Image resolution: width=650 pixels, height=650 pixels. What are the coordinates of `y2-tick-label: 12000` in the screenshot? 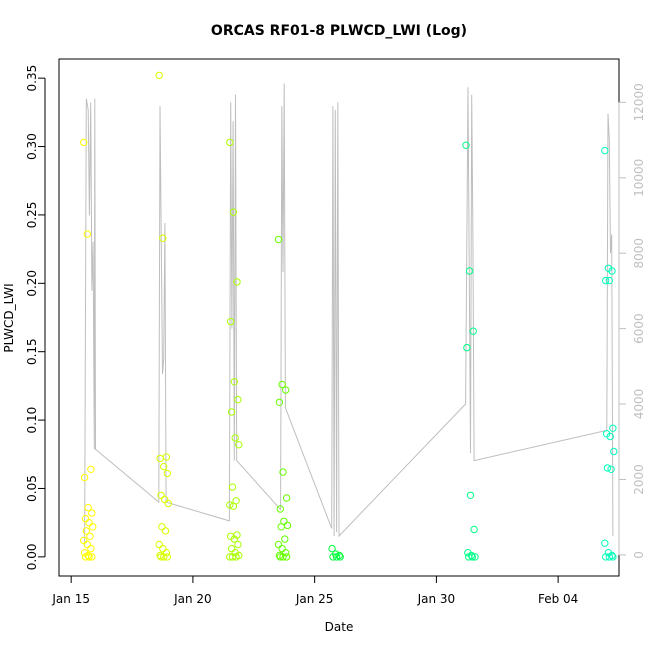 It's located at (639, 102).